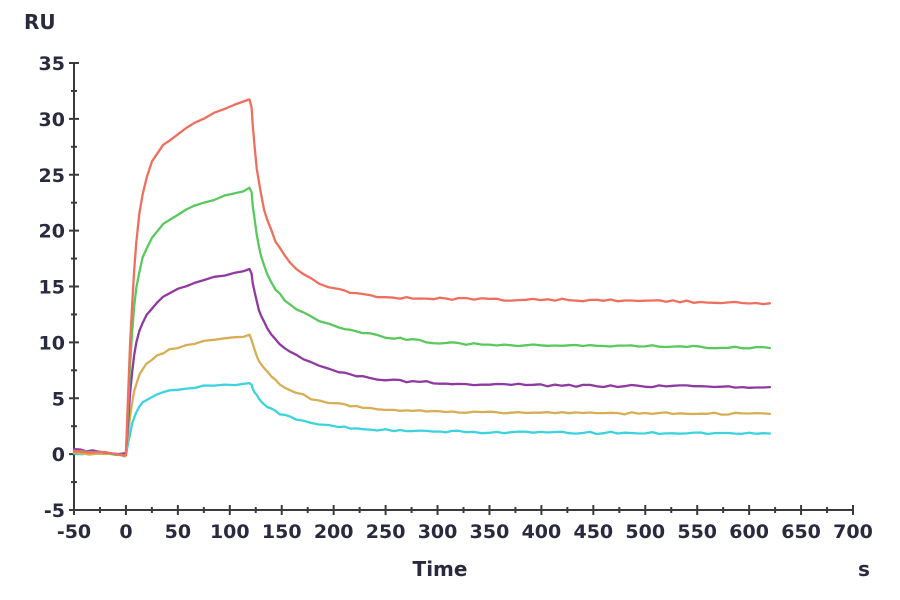  Describe the element at coordinates (40, 22) in the screenshot. I see `y-axis-unit-label: RU` at that location.